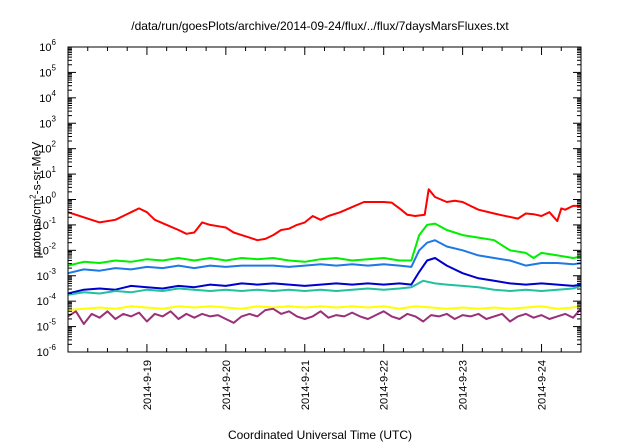 Image resolution: width=640 pixels, height=448 pixels. What do you see at coordinates (36, 168) in the screenshot?
I see `y-axis-label-suffix: -s-sr-MeV` at bounding box center [36, 168].